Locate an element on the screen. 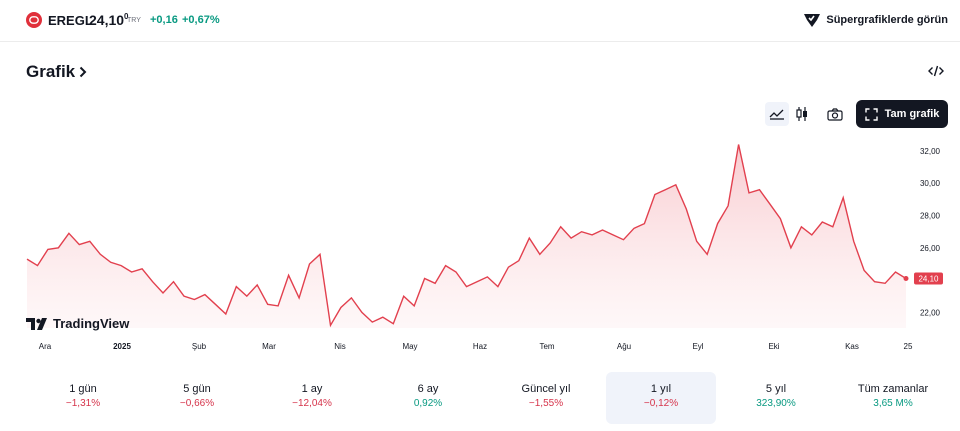  x-tick-label: Eki is located at coordinates (773, 346).